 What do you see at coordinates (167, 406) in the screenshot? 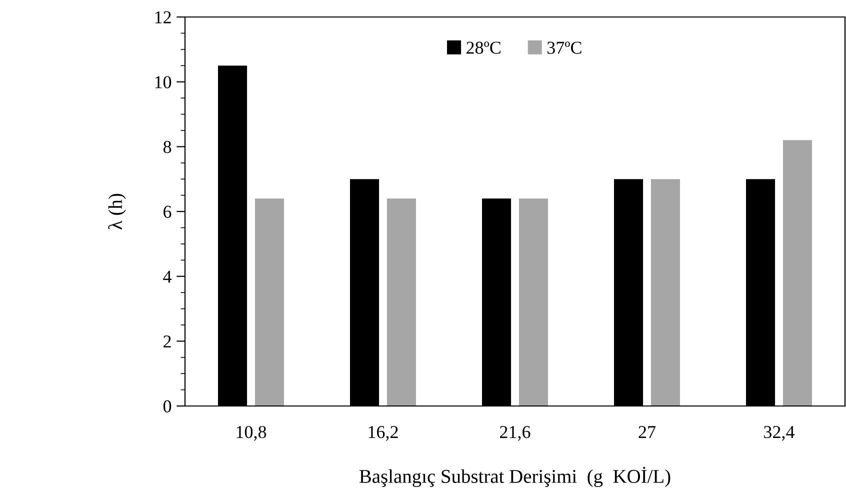
I see `y-tick-label: 0` at bounding box center [167, 406].